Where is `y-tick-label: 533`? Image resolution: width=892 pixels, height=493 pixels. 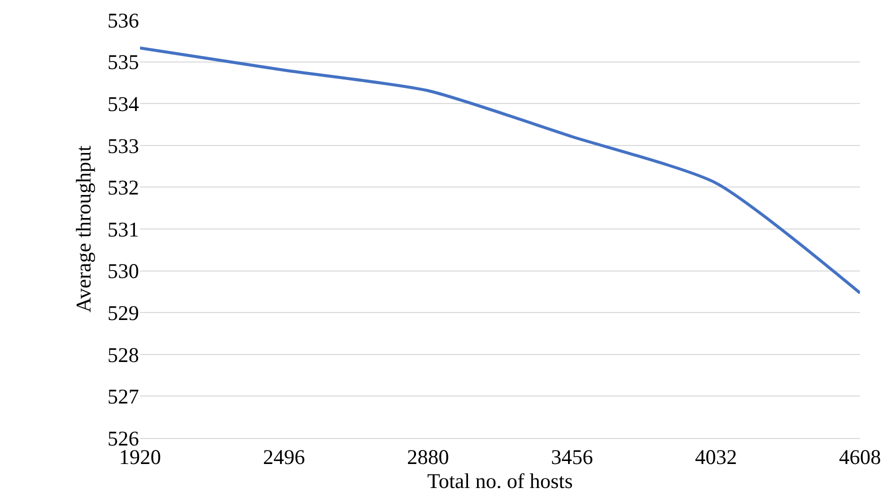
y-tick-label: 533 is located at coordinates (123, 146).